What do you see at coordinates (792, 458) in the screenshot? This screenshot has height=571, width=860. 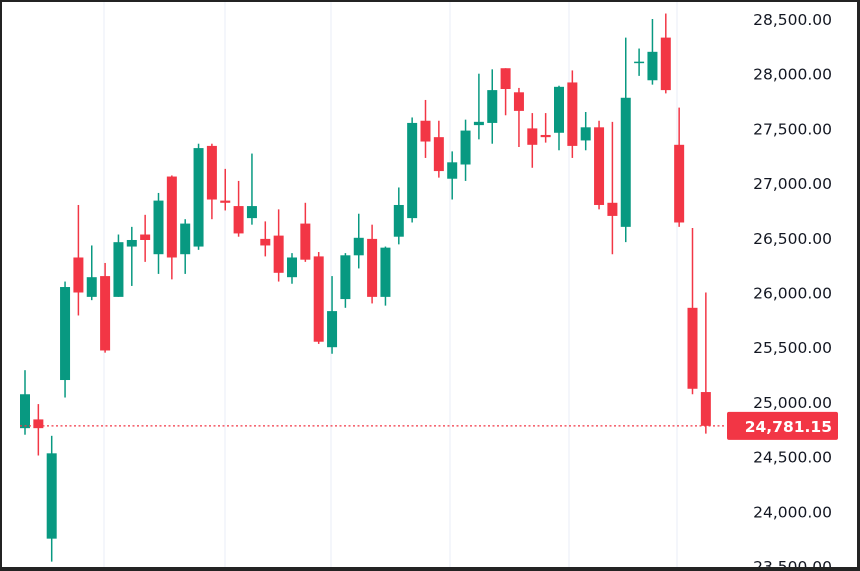 I see `price-axis-tick: 24,500.00` at bounding box center [792, 458].